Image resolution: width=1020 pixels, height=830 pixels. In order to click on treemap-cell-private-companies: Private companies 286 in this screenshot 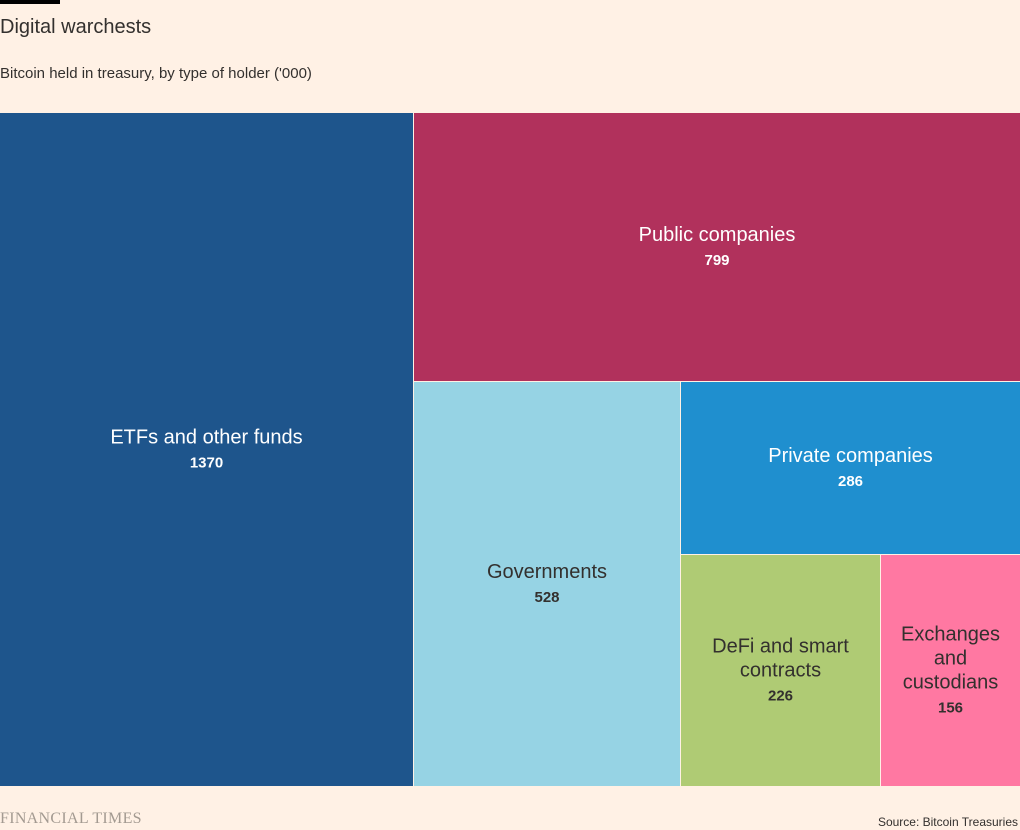, I will do `click(850, 468)`.